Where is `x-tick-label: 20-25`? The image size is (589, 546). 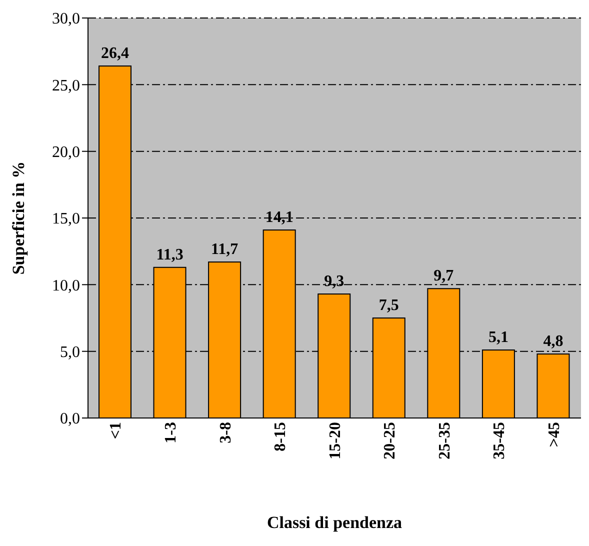
x-tick-label: 20-25 is located at coordinates (390, 441).